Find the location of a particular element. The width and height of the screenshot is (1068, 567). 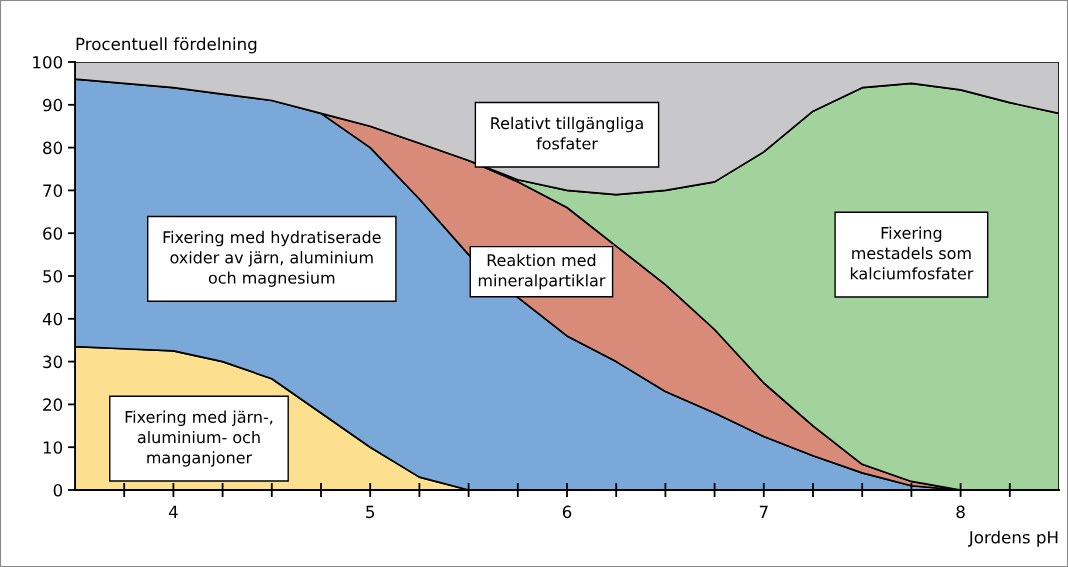

y-tick-label: 60 is located at coordinates (53, 233).